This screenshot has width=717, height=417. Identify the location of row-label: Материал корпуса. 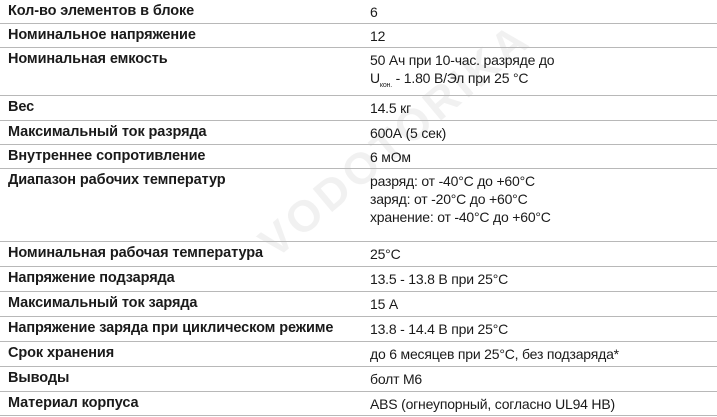
(73, 403).